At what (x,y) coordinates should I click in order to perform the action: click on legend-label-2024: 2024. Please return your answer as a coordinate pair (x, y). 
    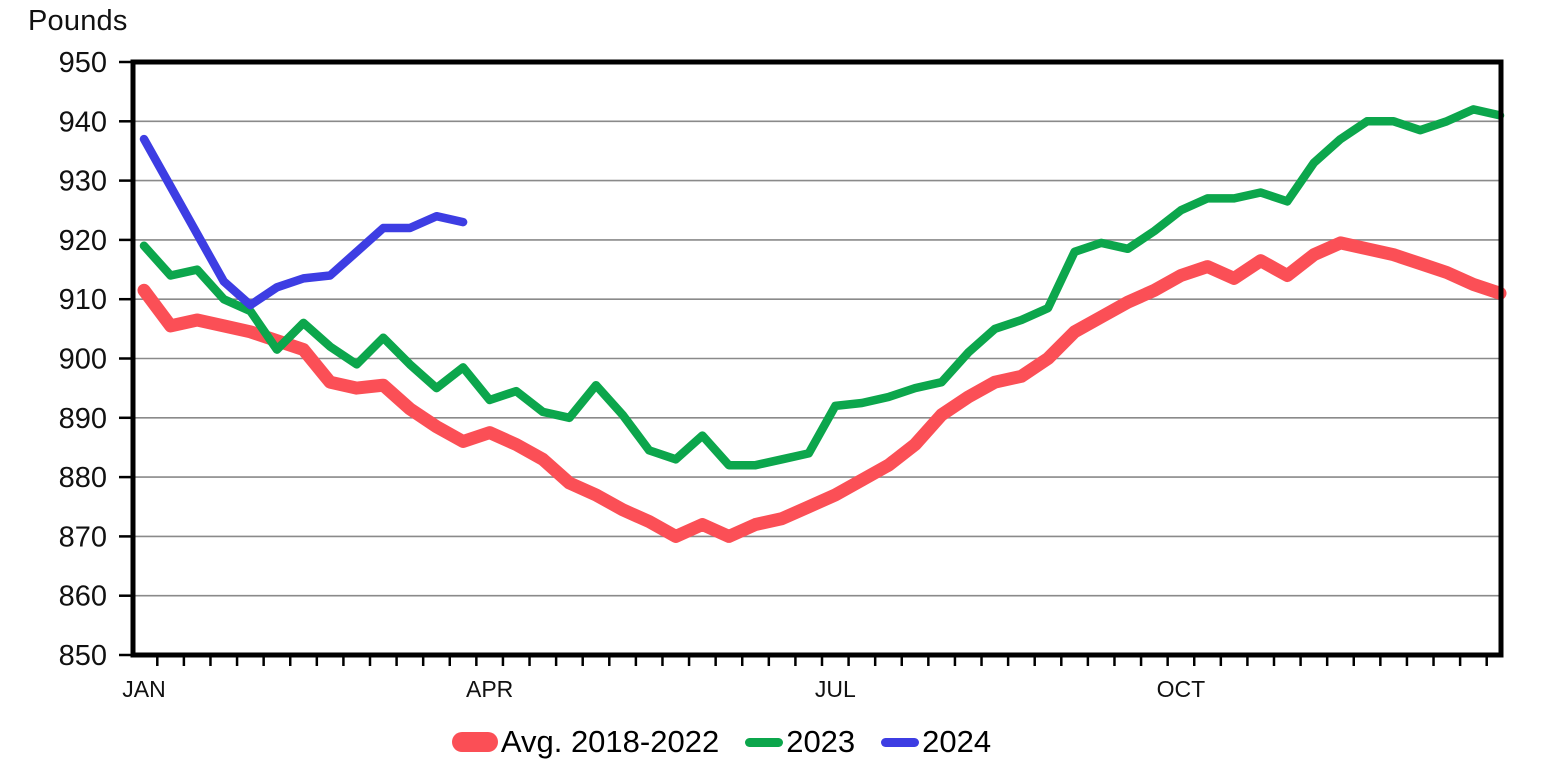
    Looking at the image, I should click on (957, 741).